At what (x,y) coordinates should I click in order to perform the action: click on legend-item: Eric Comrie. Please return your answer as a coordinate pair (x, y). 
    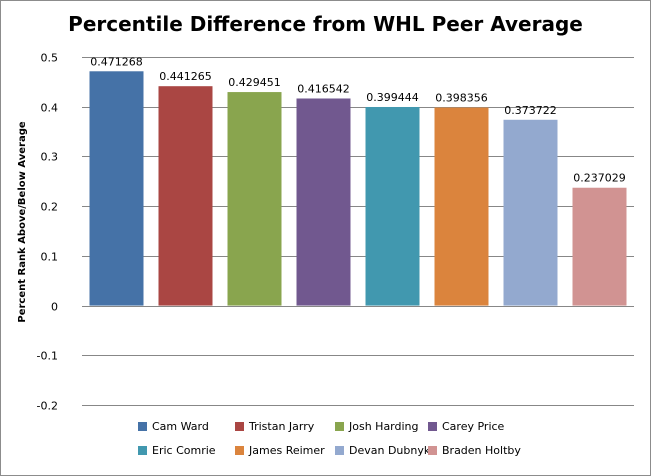
    Looking at the image, I should click on (177, 450).